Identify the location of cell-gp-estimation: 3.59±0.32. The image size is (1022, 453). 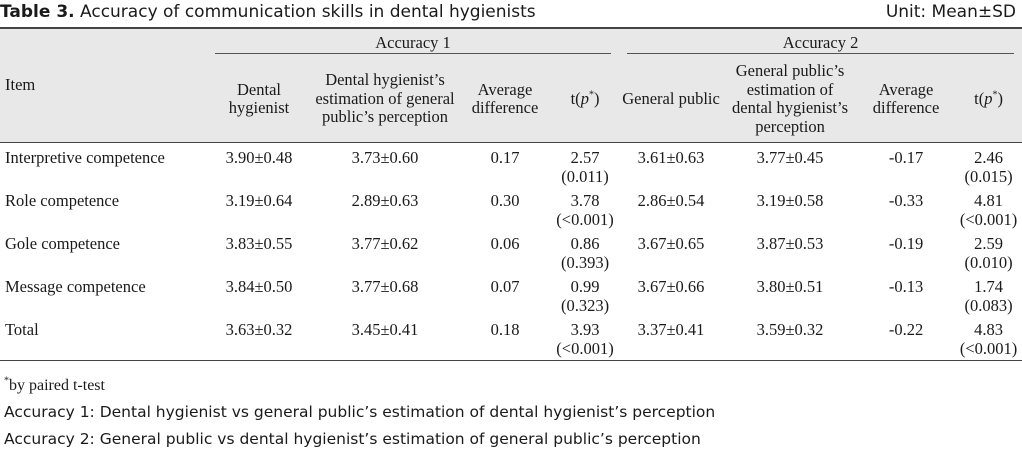
(790, 329).